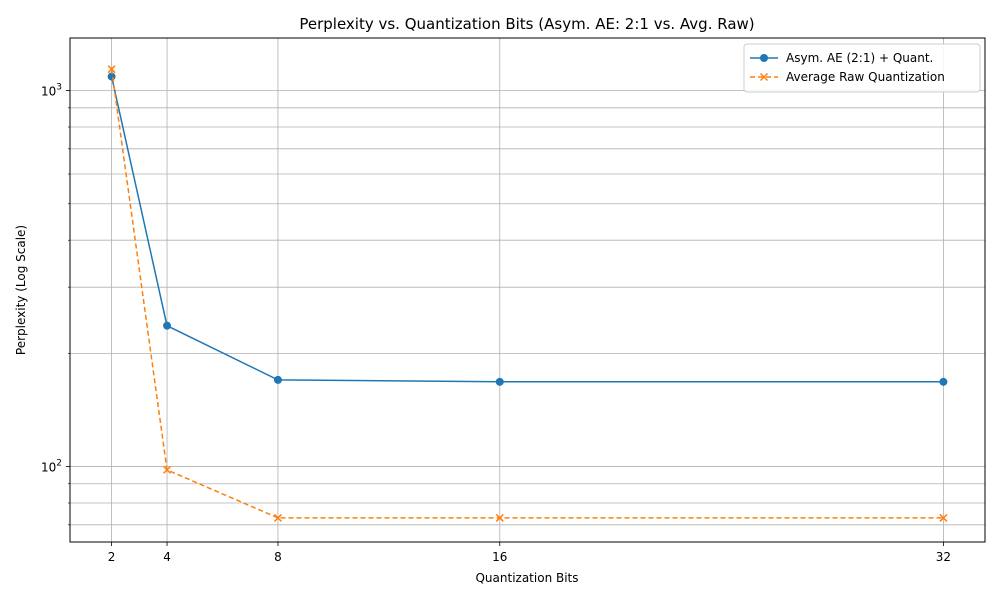 This screenshot has height=600, width=1000. Describe the element at coordinates (526, 578) in the screenshot. I see `x-axis-label: Quantization Bits` at that location.